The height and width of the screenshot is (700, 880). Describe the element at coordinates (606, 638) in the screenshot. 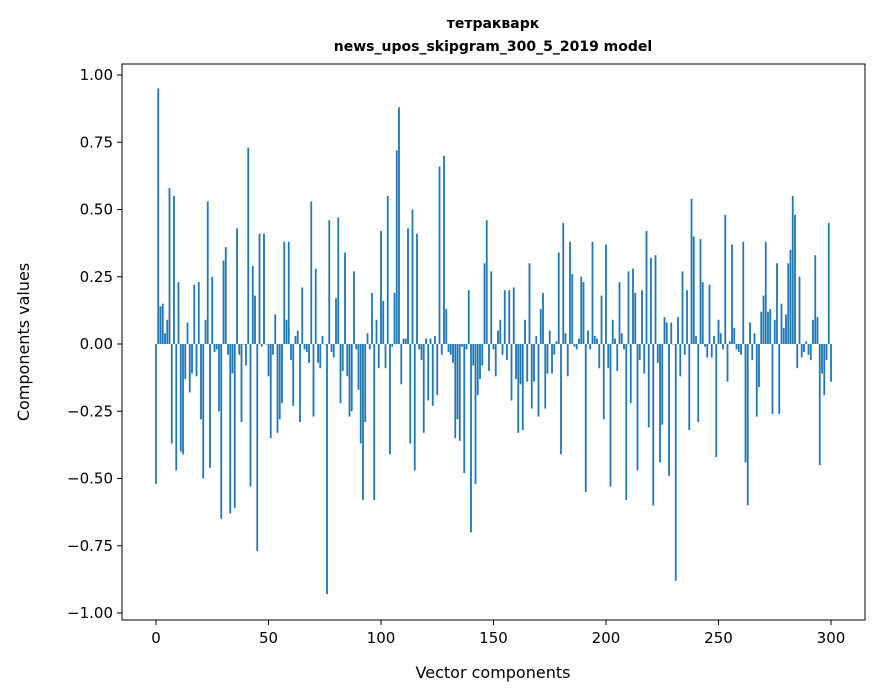

I see `x-tick-label: 200` at that location.